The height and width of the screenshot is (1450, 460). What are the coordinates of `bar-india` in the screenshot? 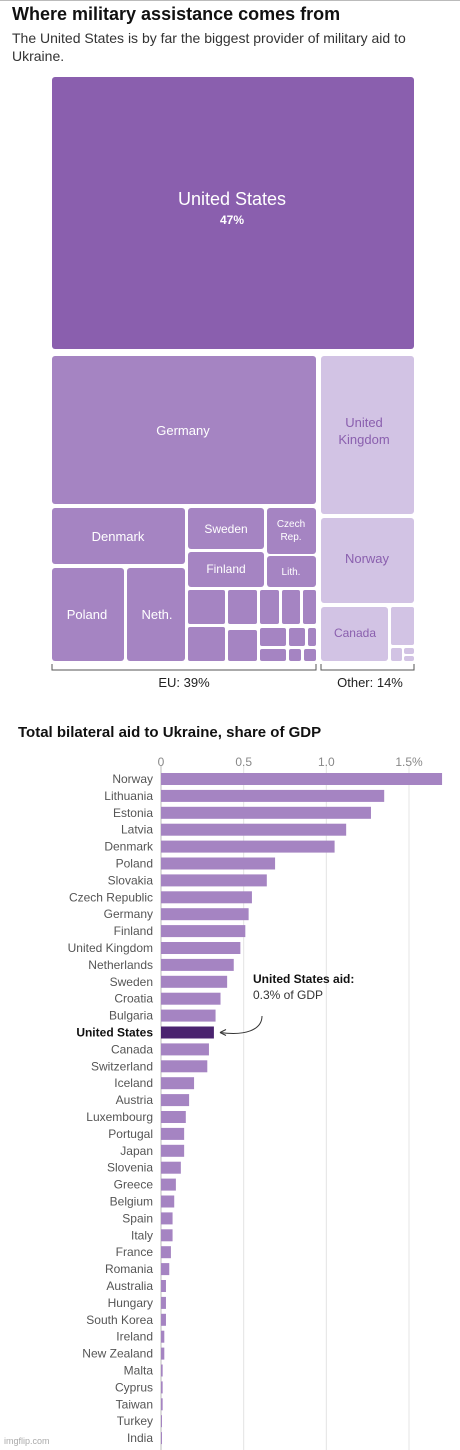 It's located at (161, 1438).